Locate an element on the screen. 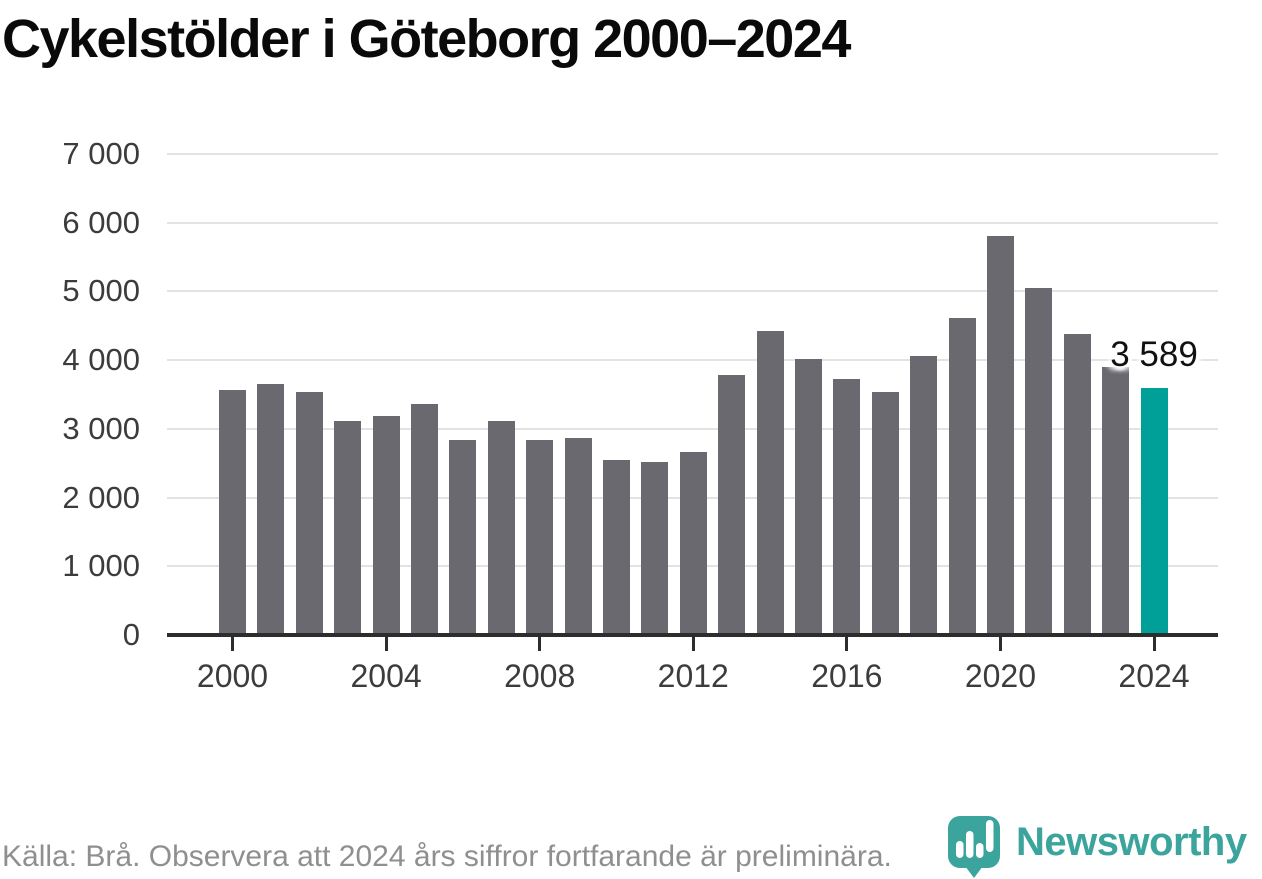 The height and width of the screenshot is (879, 1262). x-axis-label-2020: 2020 is located at coordinates (1000, 676).